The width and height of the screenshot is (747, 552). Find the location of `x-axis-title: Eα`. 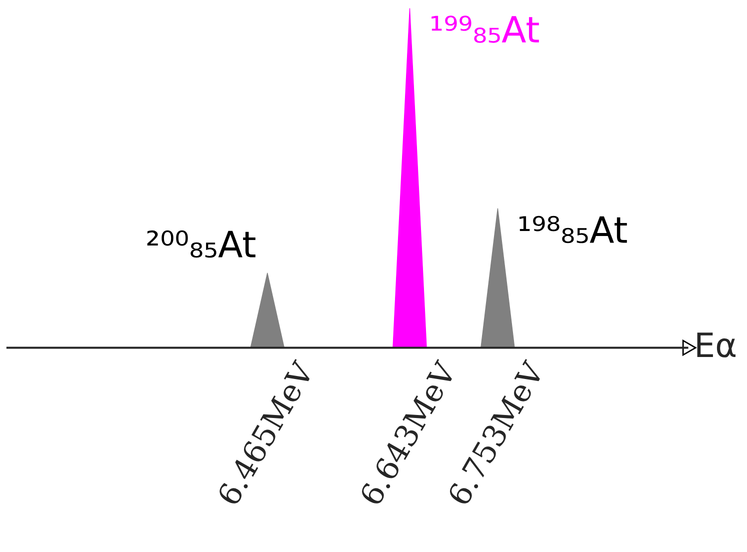

x-axis-title: Eα is located at coordinates (716, 345).